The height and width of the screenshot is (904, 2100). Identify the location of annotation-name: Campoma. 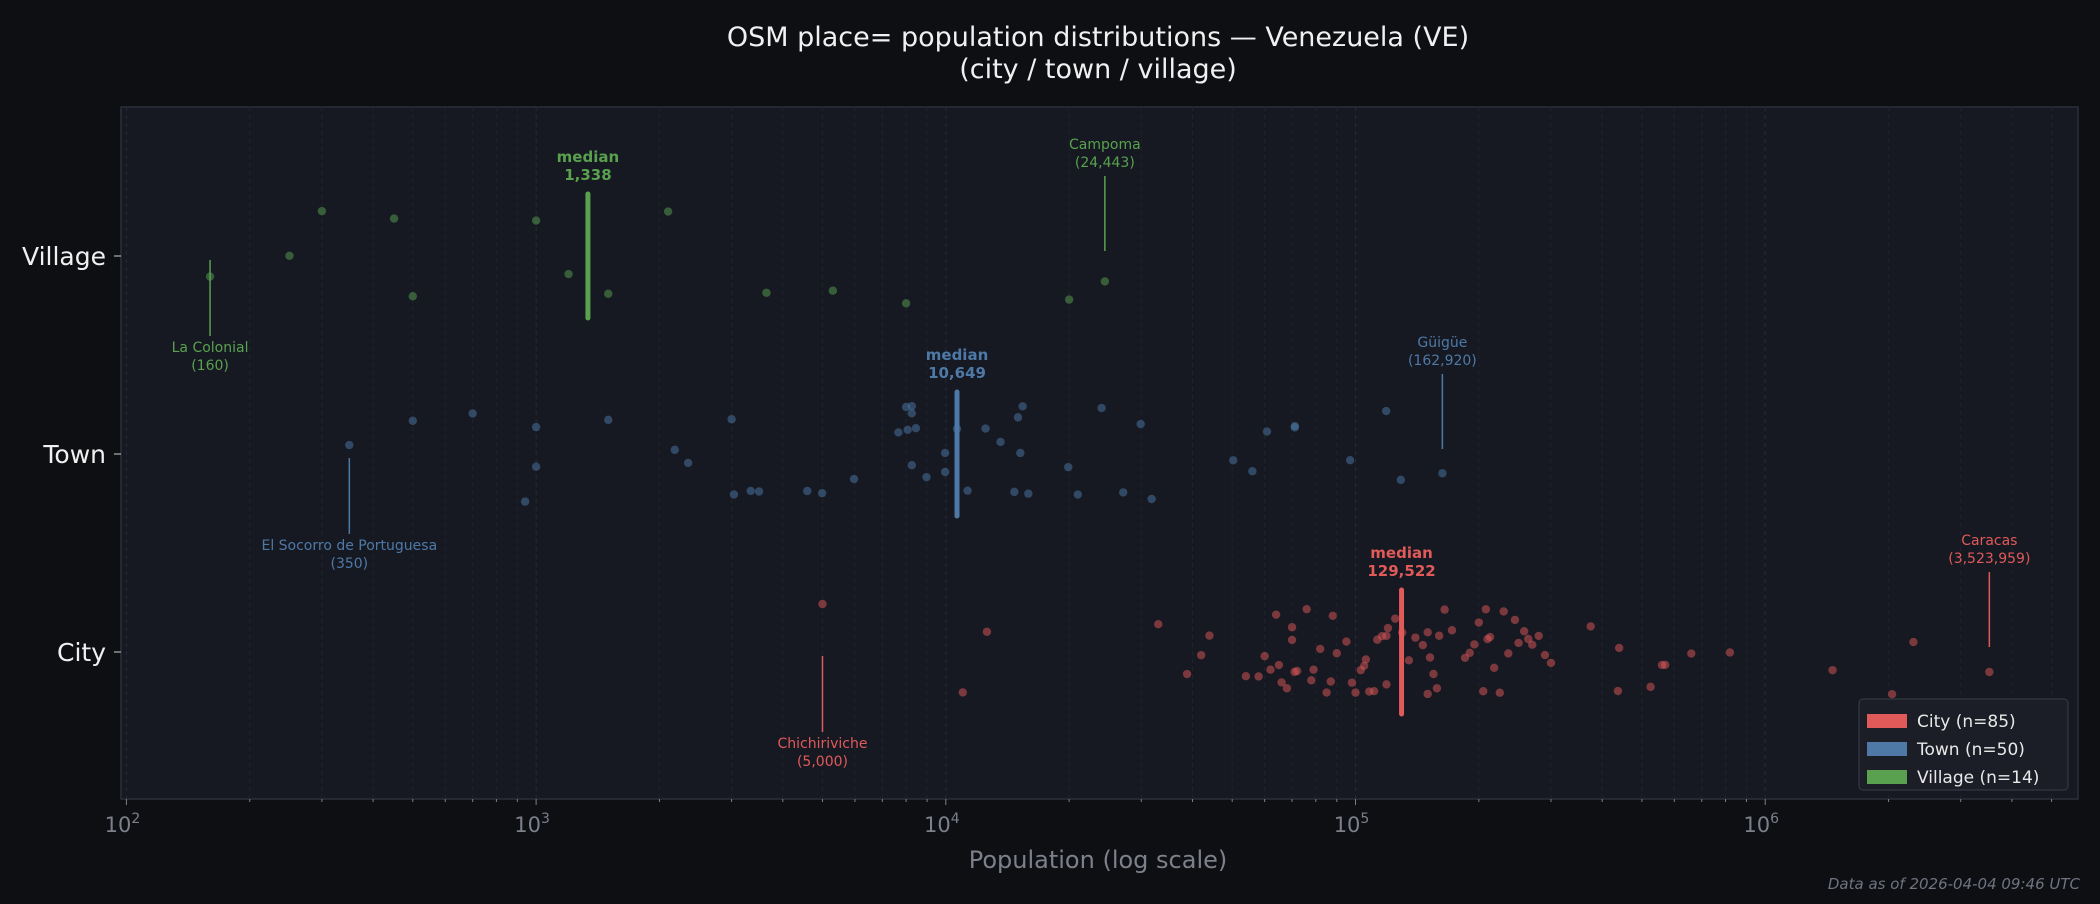
(1105, 145).